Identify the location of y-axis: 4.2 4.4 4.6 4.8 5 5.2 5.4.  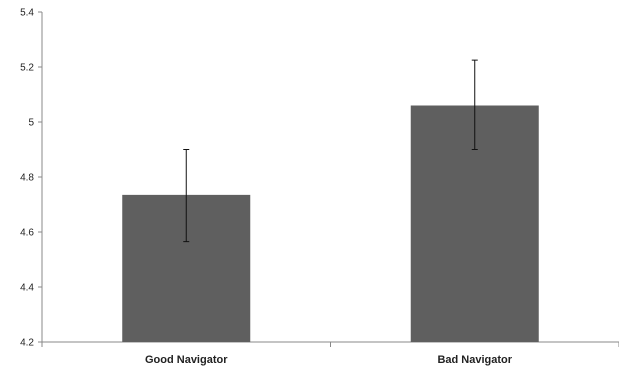
(31, 178).